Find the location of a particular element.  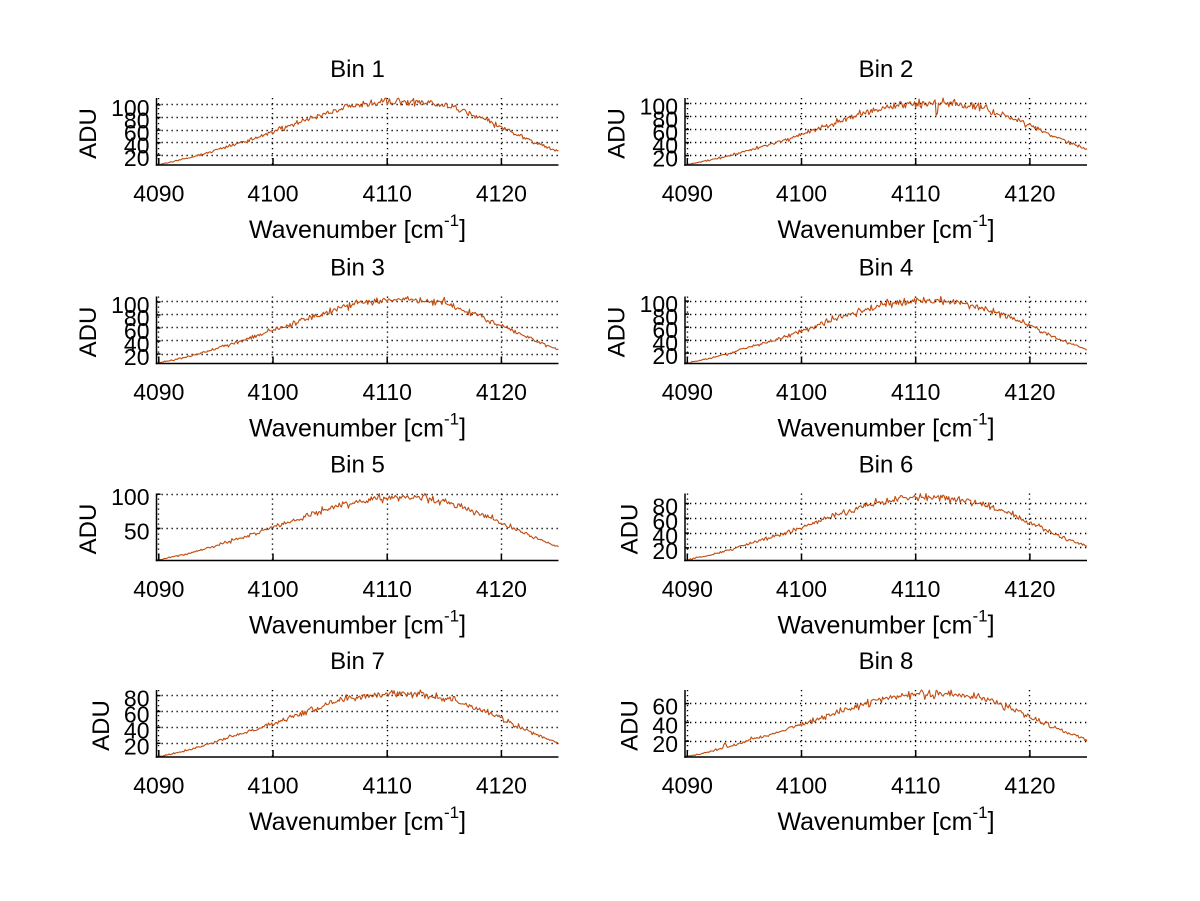

svg-text: 50 is located at coordinates (137, 531).